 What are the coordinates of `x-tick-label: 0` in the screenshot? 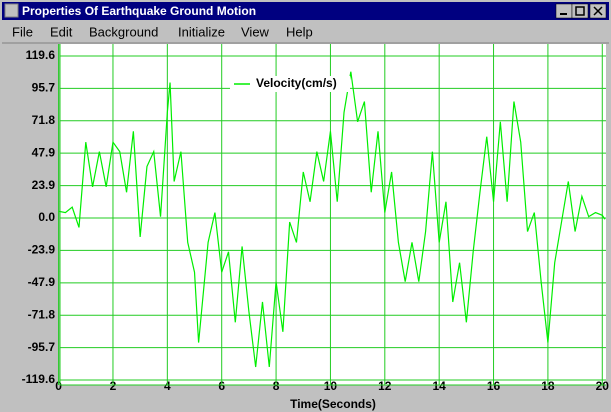 It's located at (58, 386).